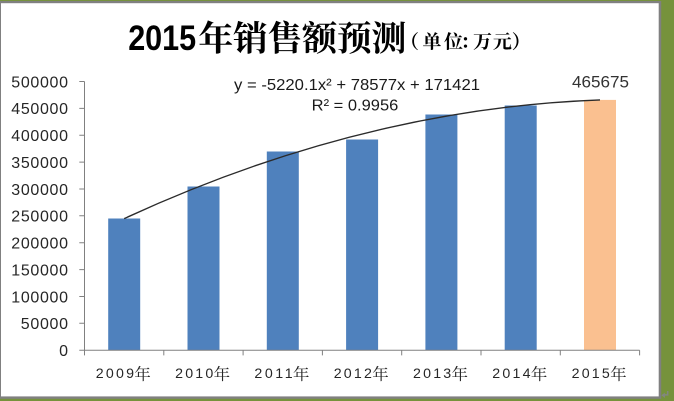 The width and height of the screenshot is (674, 401). I want to click on svg-text: 200000, so click(39, 244).